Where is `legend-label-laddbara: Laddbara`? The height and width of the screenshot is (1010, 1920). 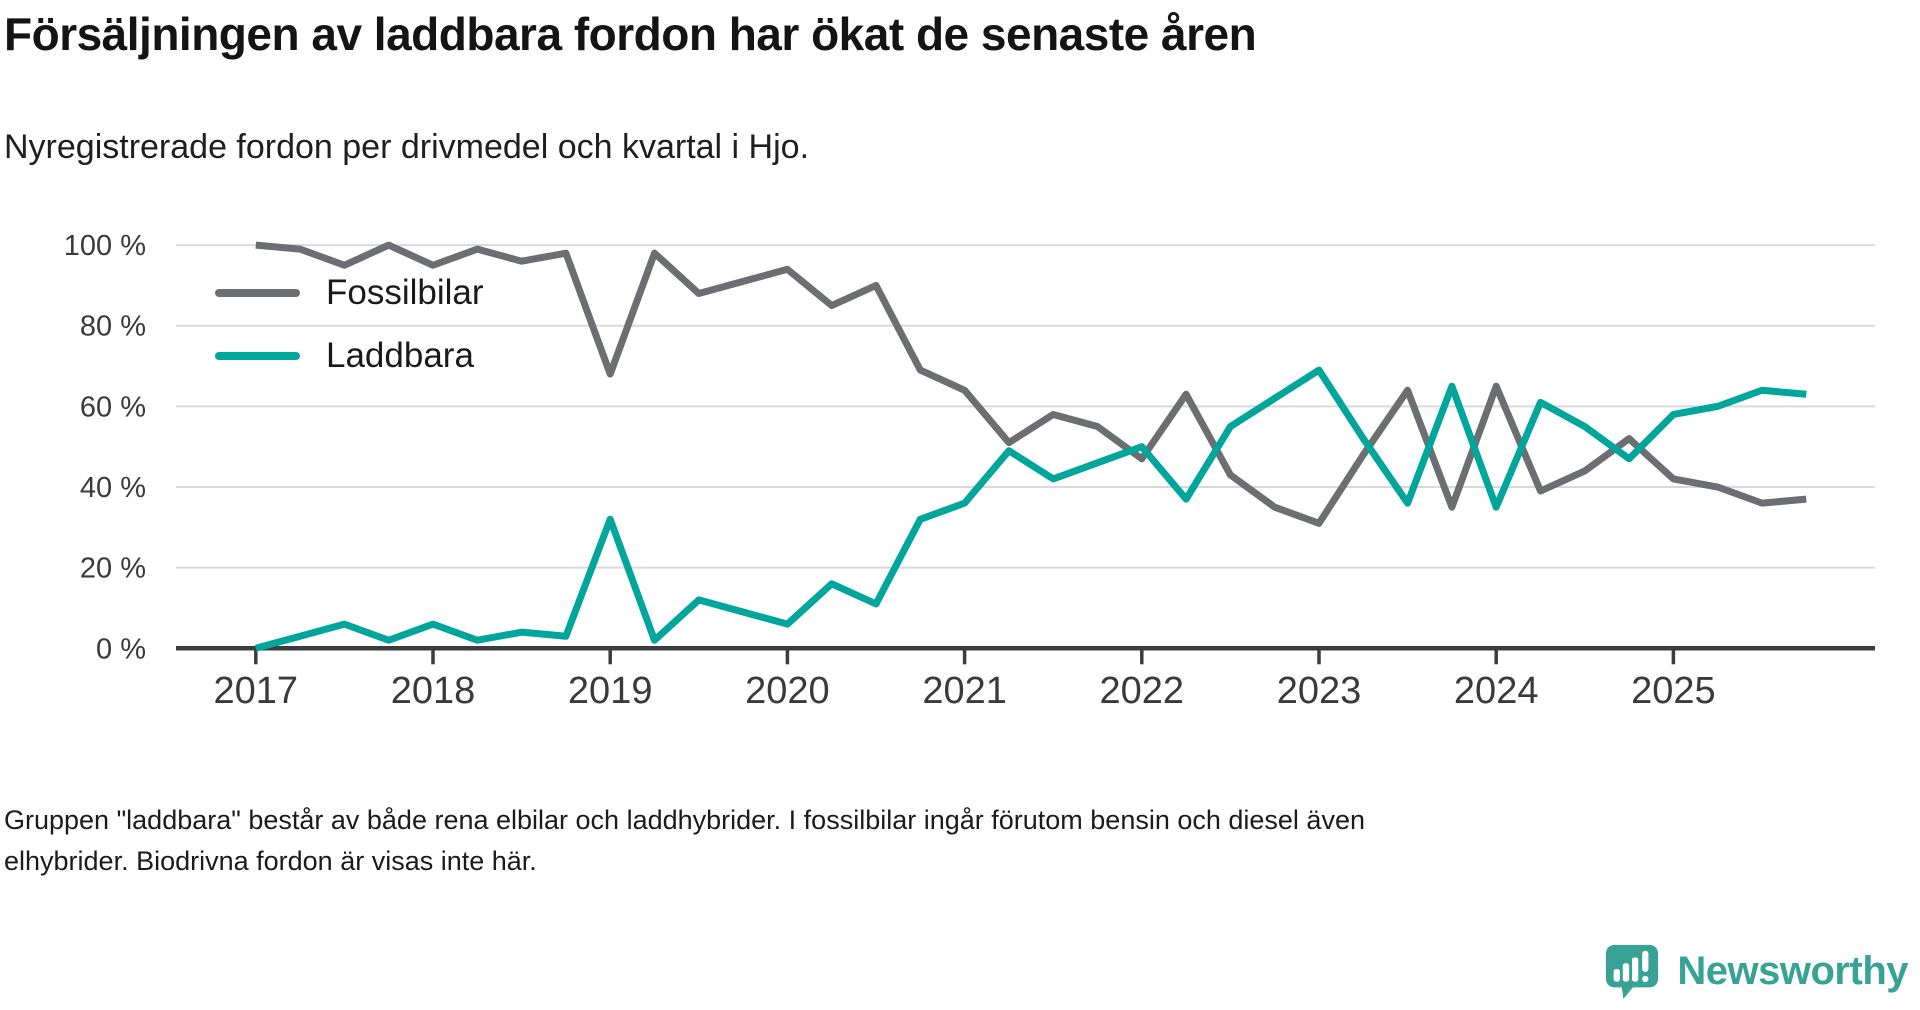
legend-label-laddbara: Laddbara is located at coordinates (400, 355).